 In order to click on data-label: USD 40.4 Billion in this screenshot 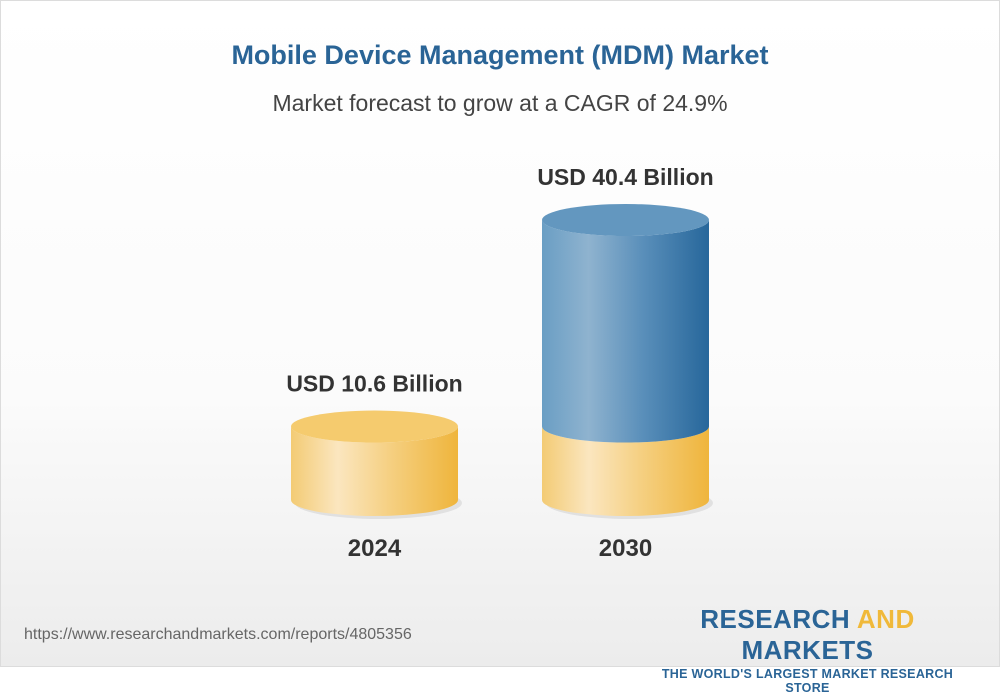, I will do `click(625, 177)`.